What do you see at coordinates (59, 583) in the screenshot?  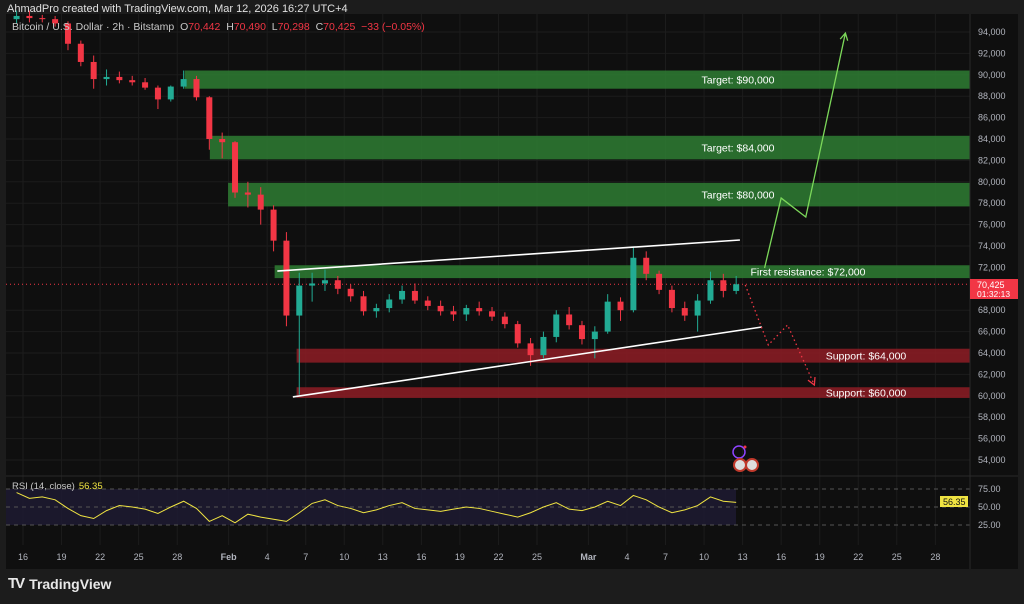 I see `footer-branding: TV TradingView` at bounding box center [59, 583].